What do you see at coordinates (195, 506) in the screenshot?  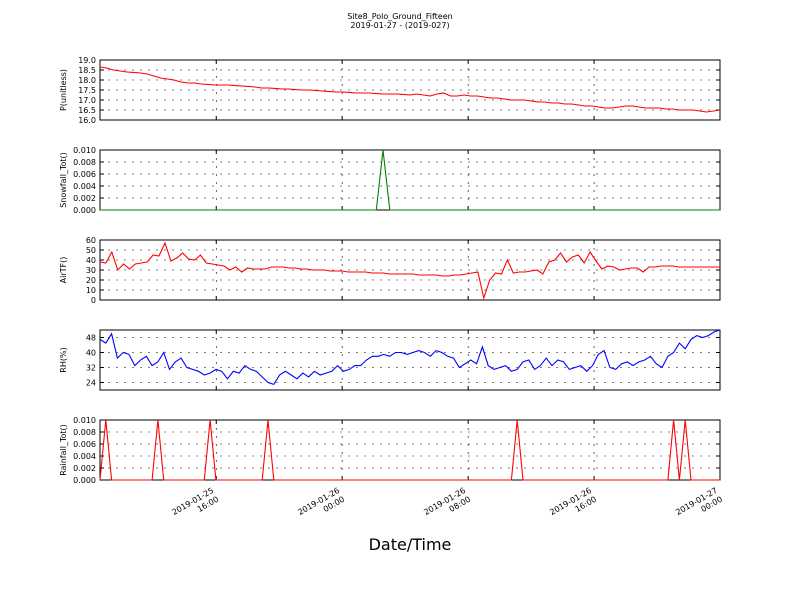 I see `x-tick-label: 2019-01-2516:00` at bounding box center [195, 506].